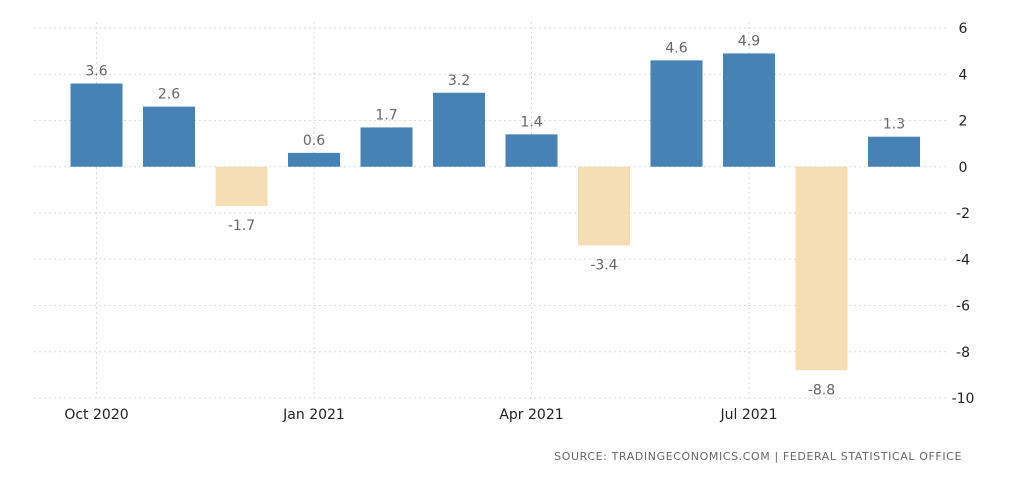  I want to click on x-axis: Oct 2020 Jan 2021 Apr 2021 Jul 2021, so click(420, 415).